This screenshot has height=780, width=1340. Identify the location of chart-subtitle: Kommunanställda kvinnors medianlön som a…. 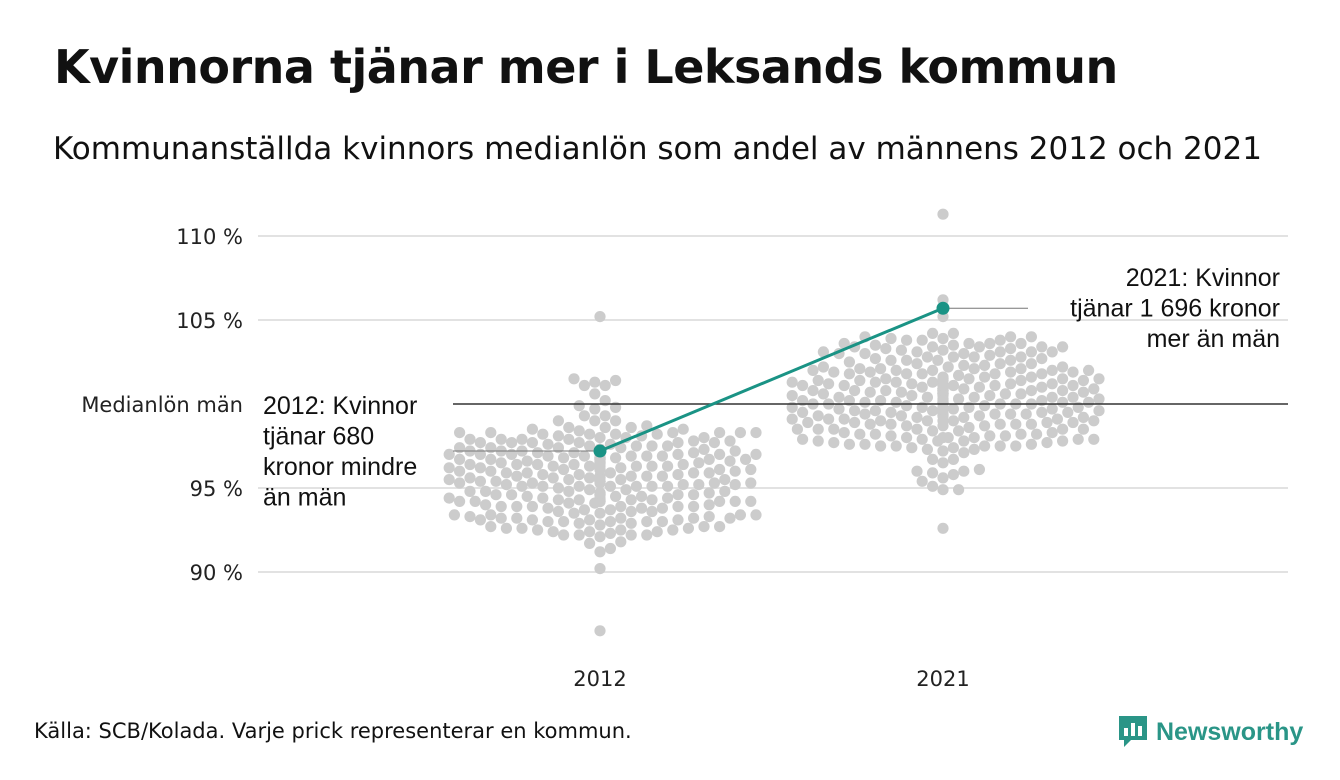
(657, 149).